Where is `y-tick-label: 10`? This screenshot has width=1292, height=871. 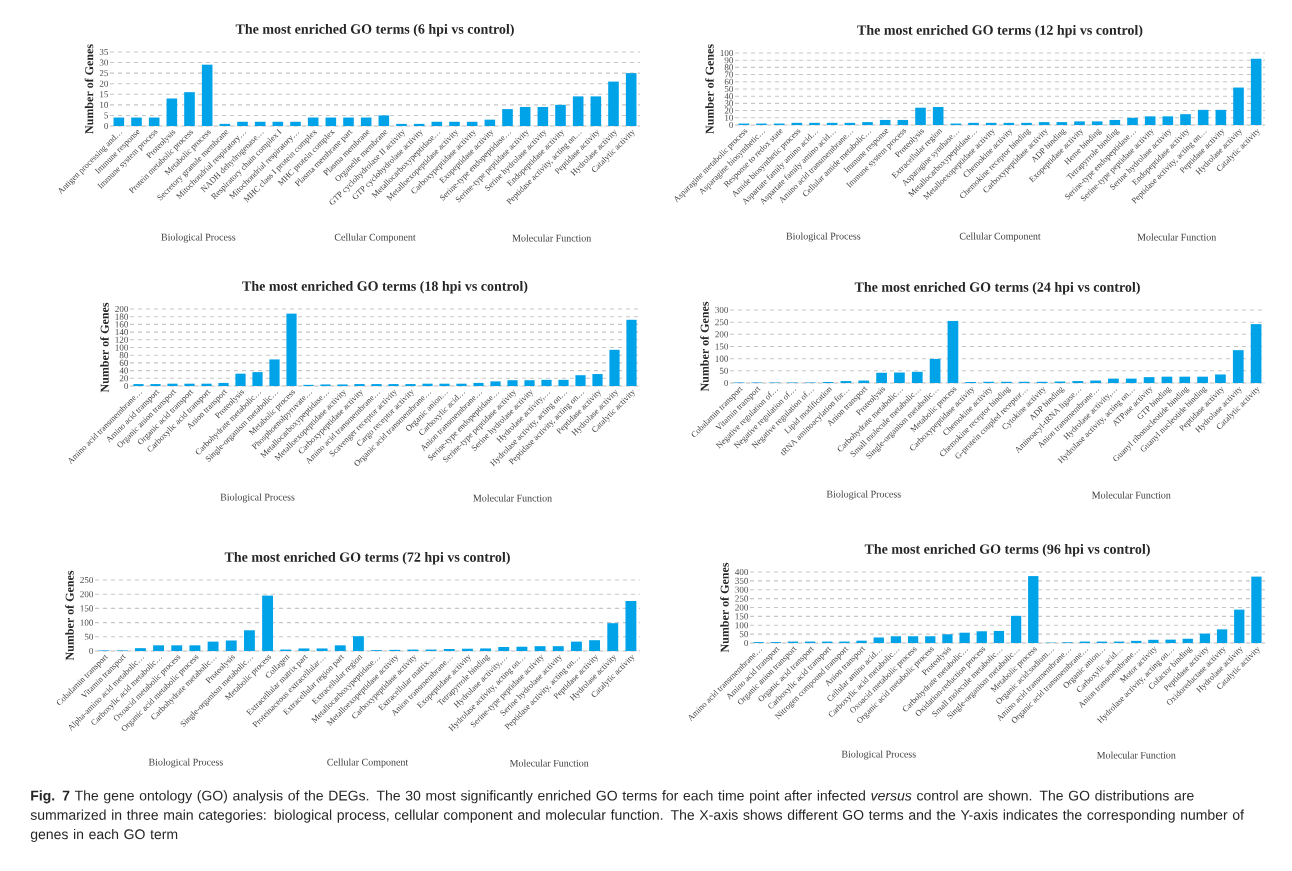
y-tick-label: 10 is located at coordinates (729, 117).